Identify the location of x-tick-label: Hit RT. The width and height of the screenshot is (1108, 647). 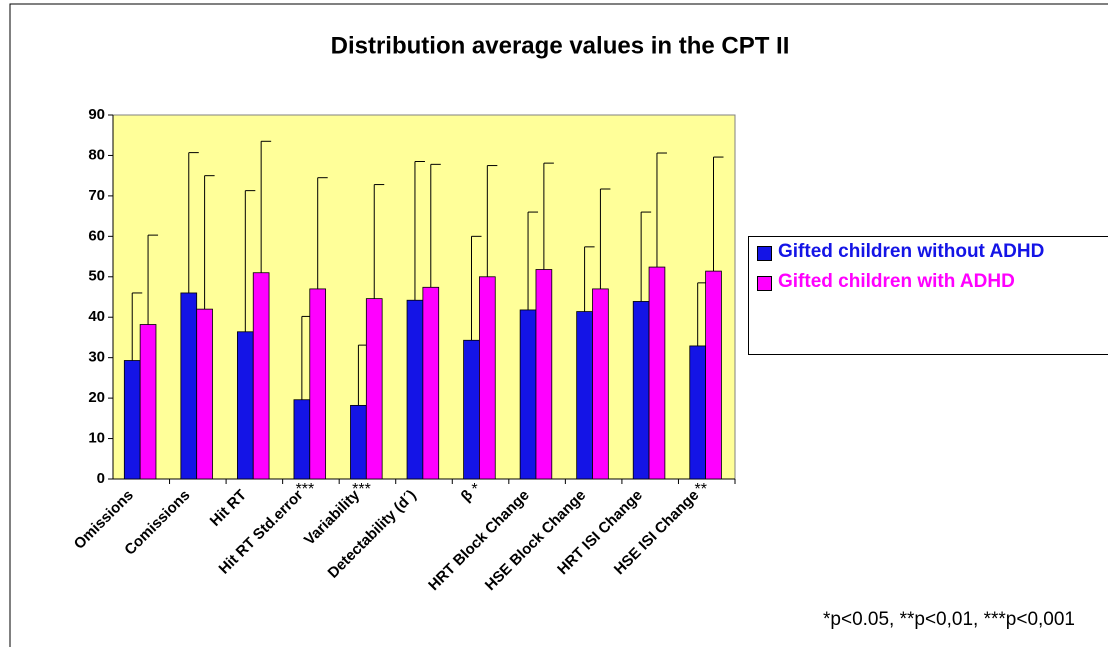
(228, 508).